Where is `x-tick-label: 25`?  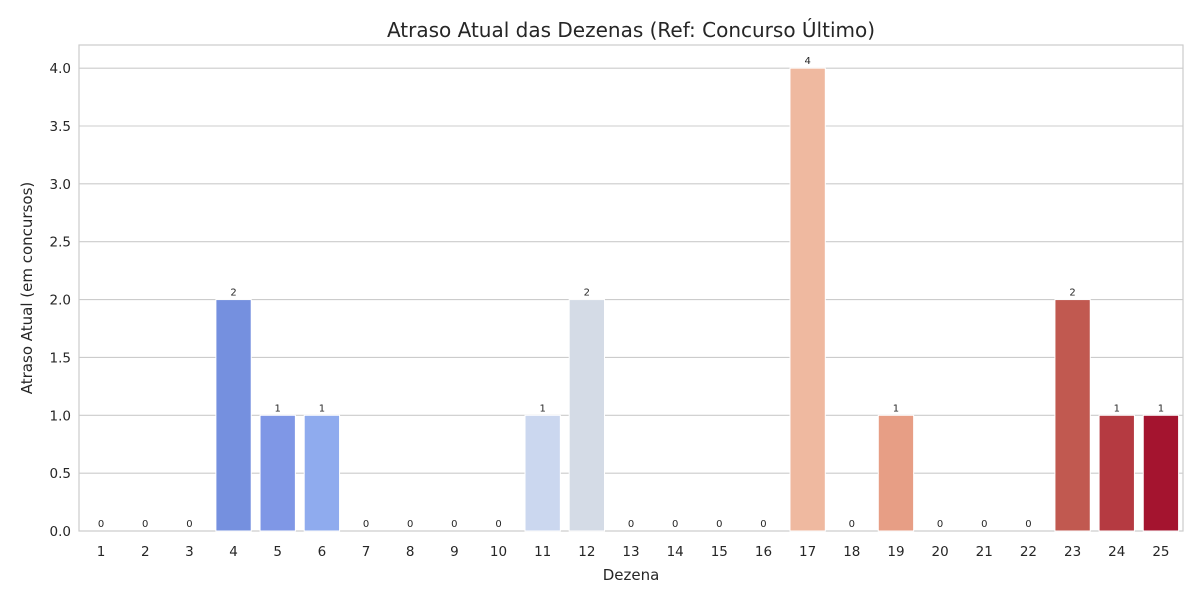 x-tick-label: 25 is located at coordinates (1160, 552).